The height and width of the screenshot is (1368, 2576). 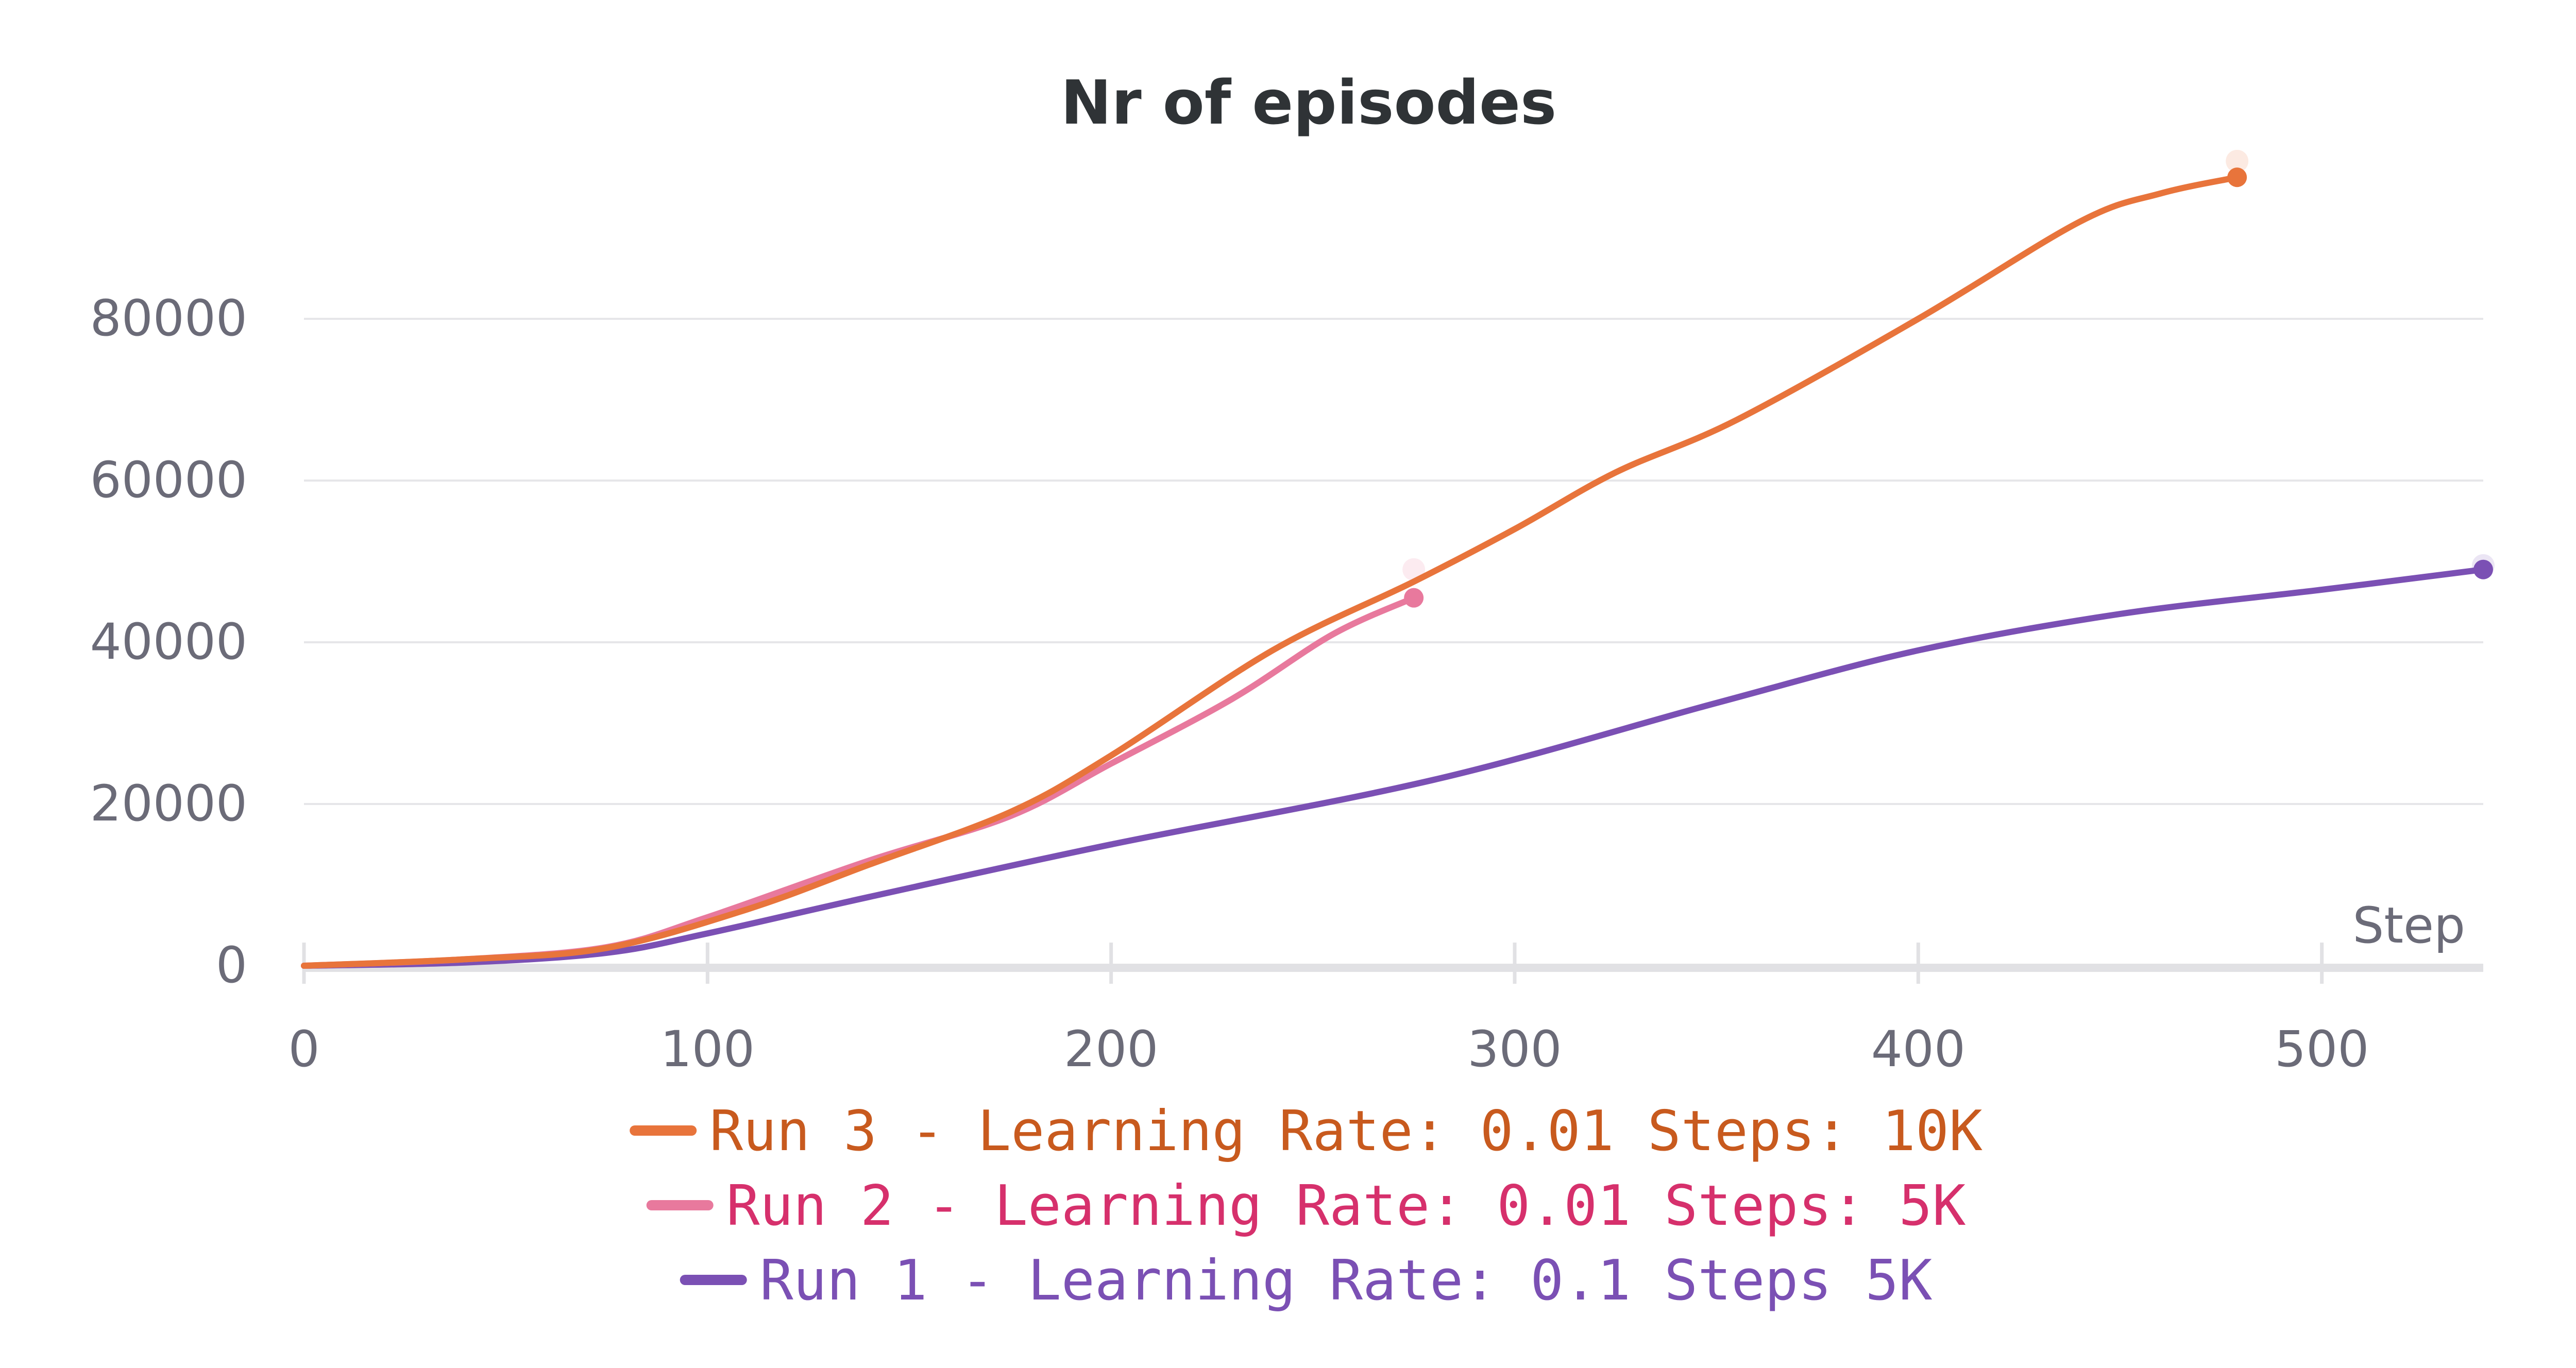 What do you see at coordinates (1345, 1131) in the screenshot?
I see `legend-label: Run 3 - Learning Rate: 0.01 Steps: 10K` at bounding box center [1345, 1131].